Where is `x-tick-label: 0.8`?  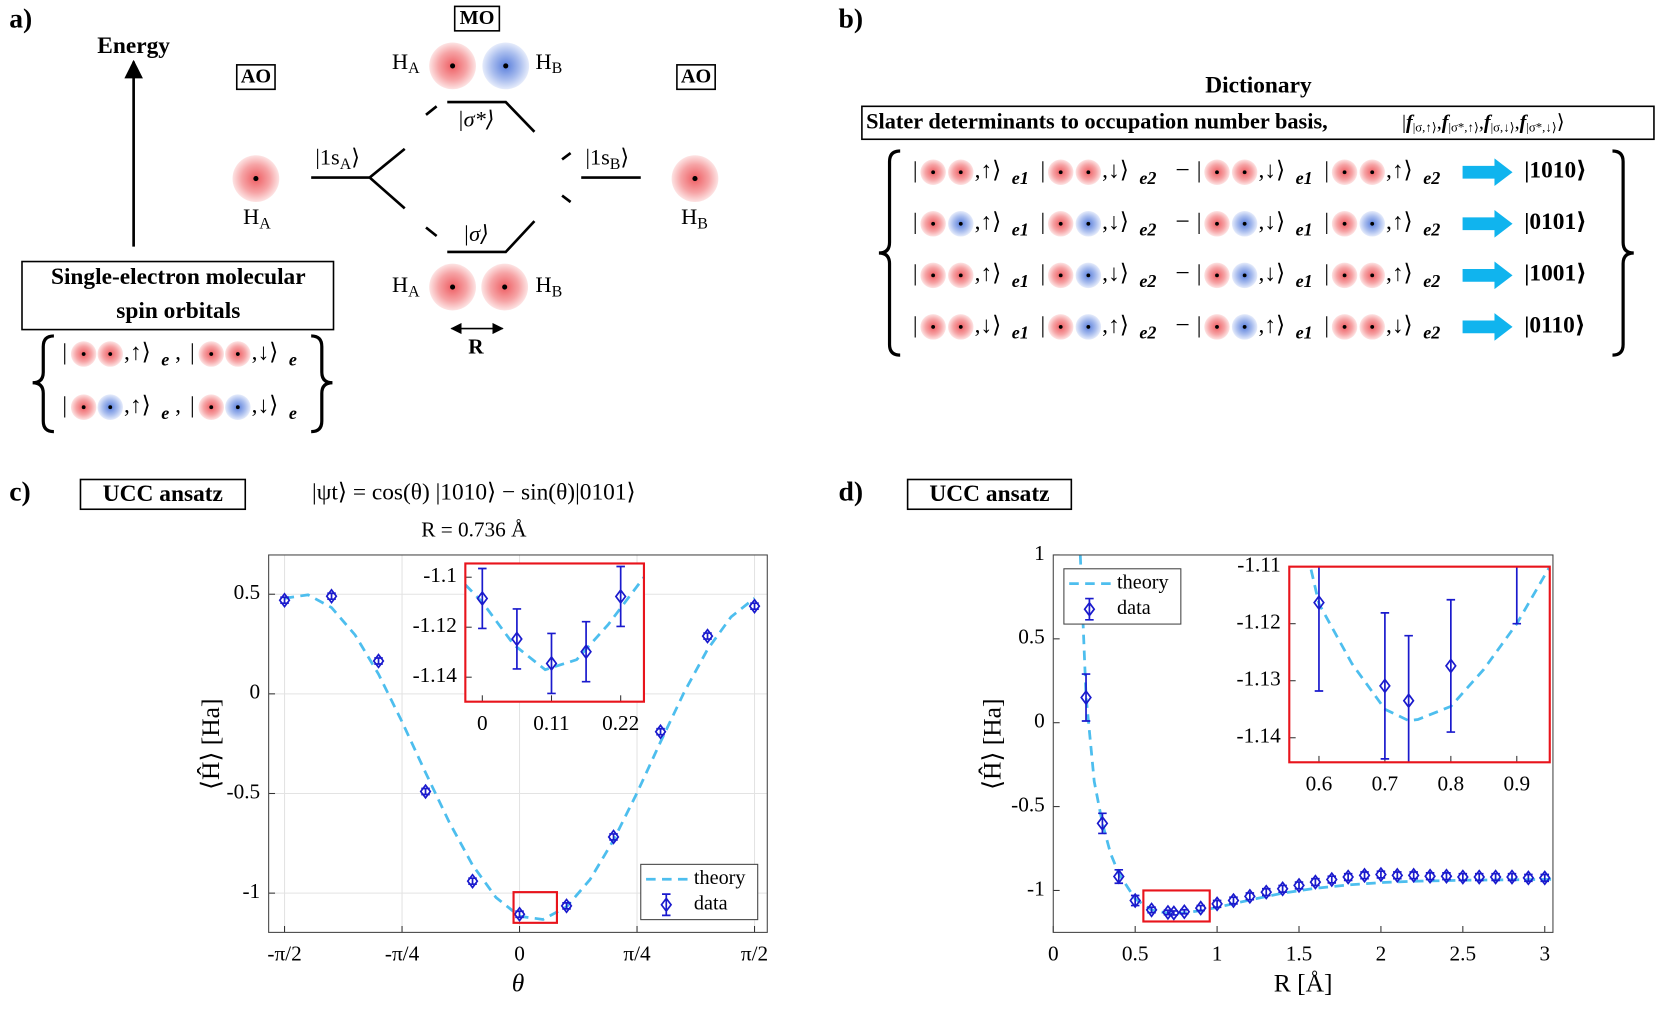 x-tick-label: 0.8 is located at coordinates (1451, 784).